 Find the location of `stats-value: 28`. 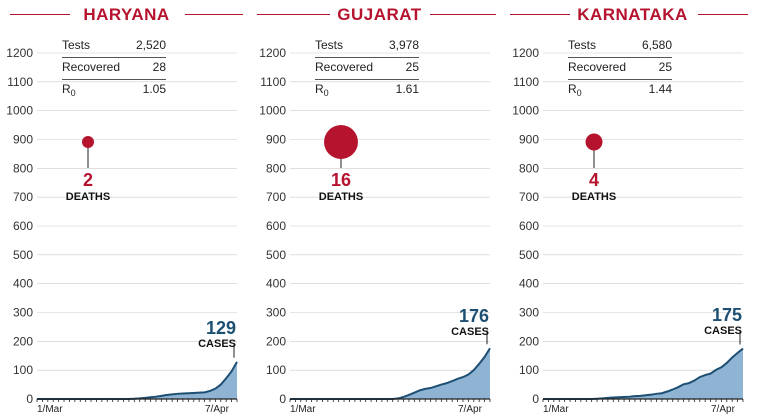

stats-value: 28 is located at coordinates (159, 67).